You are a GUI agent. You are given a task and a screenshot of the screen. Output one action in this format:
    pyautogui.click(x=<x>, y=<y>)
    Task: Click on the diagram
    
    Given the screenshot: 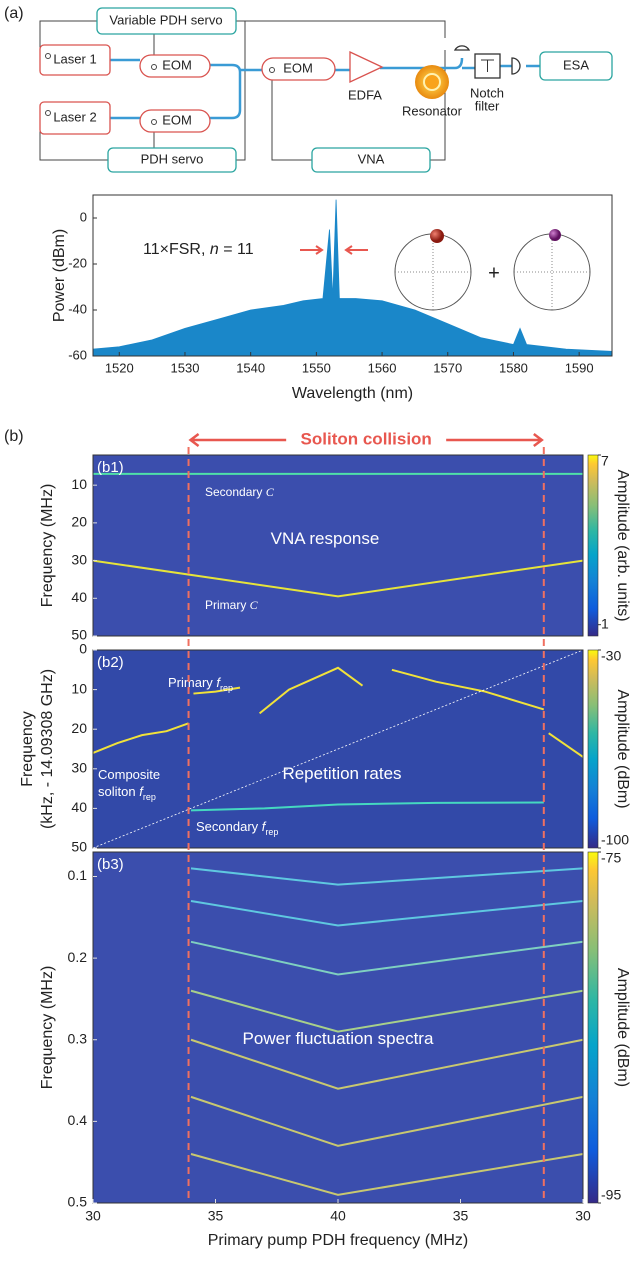 What is the action you would take?
    pyautogui.click(x=326, y=90)
    